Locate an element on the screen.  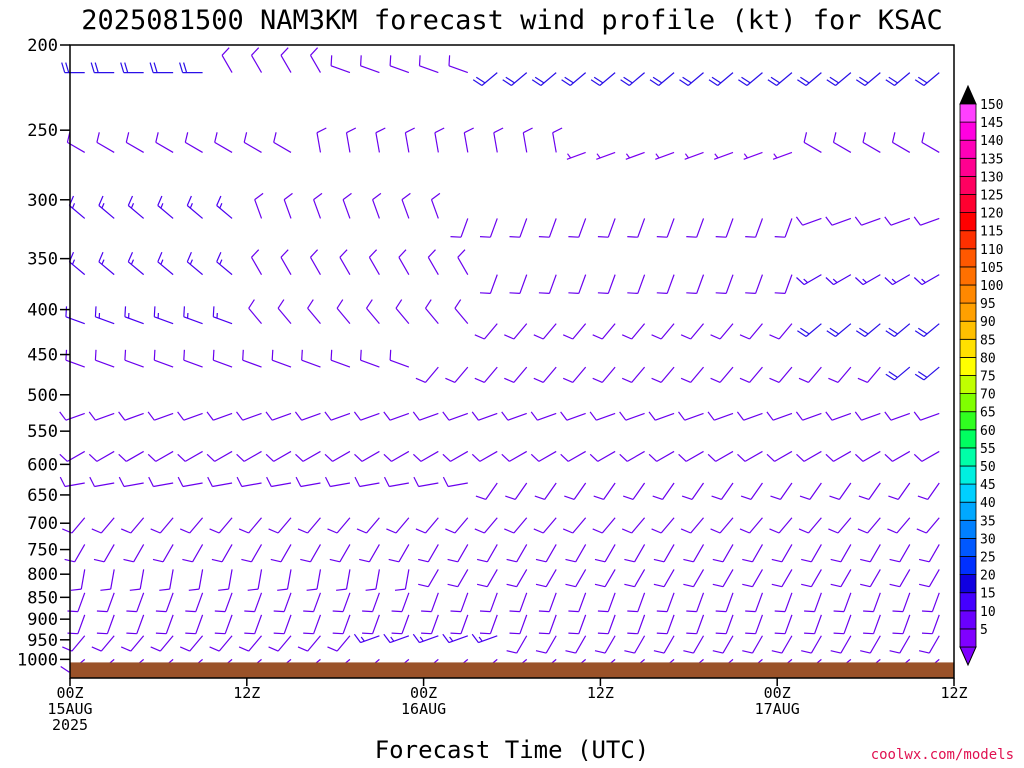
colorbar-label: 130 is located at coordinates (991, 177).